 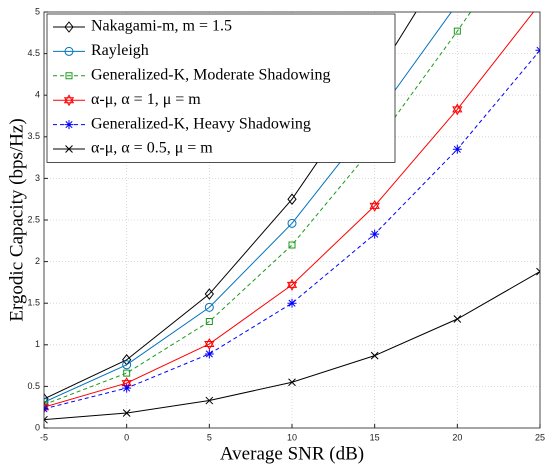 I want to click on y-tick-label: 0, so click(x=37, y=427).